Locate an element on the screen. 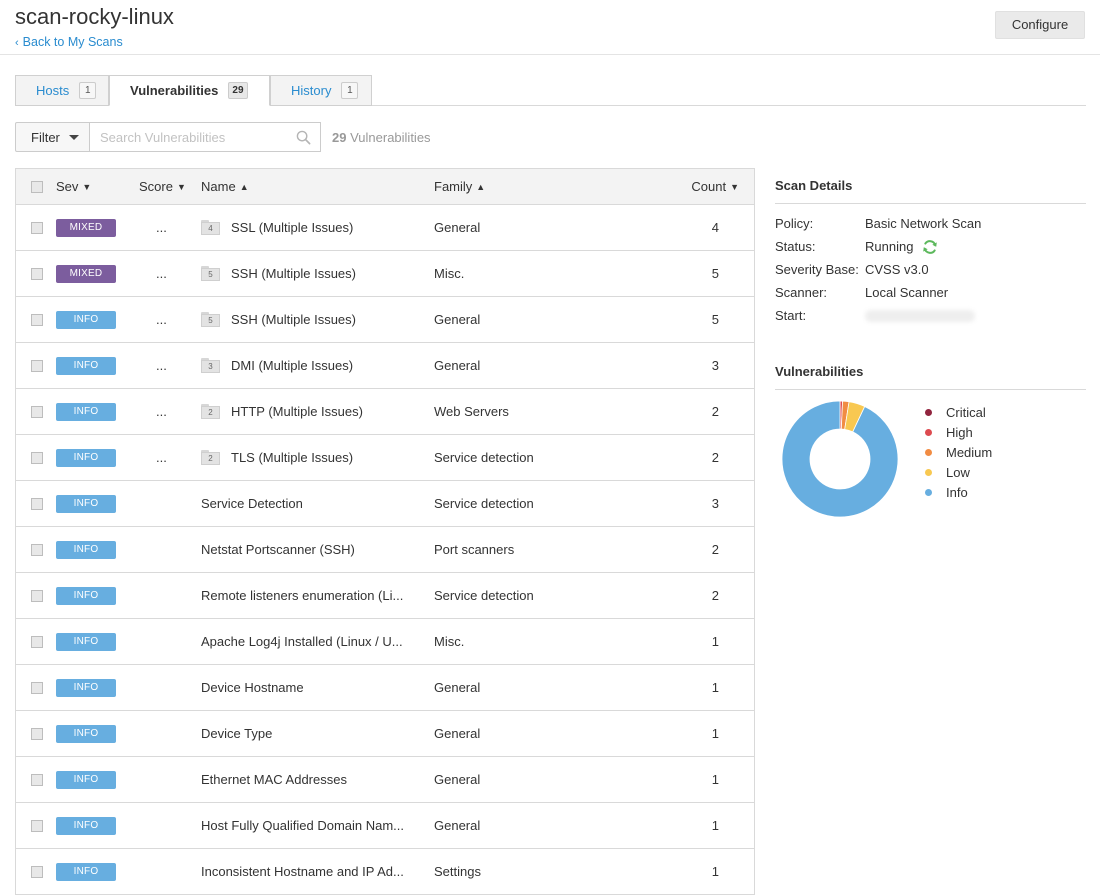  table-row: INFO Ethernet MAC Addresses General 1 is located at coordinates (385, 780).